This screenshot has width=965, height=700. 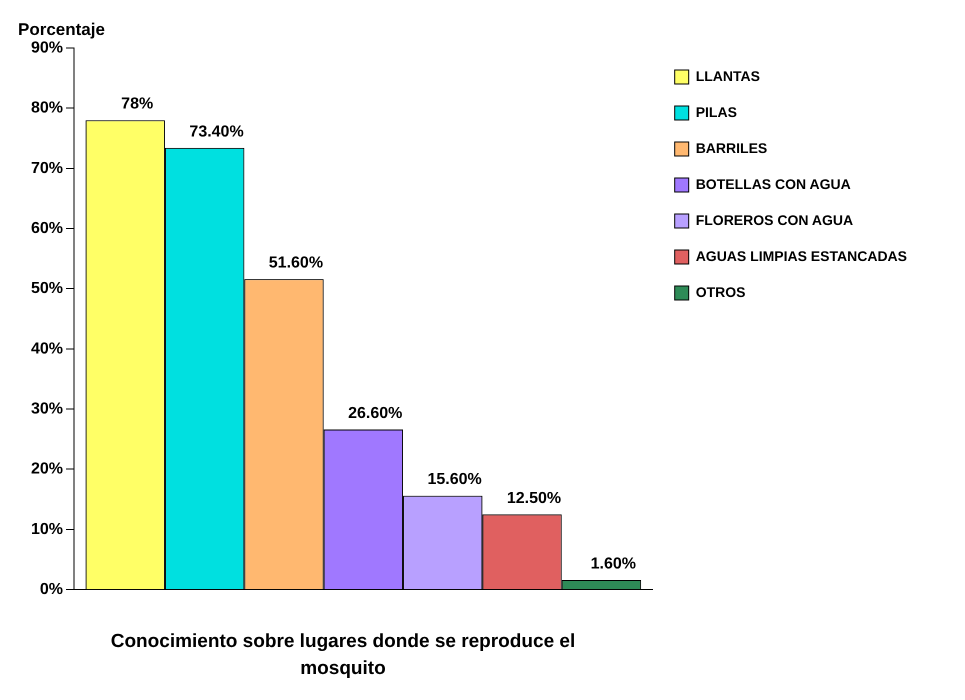 I want to click on y-tick-label: 20%, so click(x=47, y=469).